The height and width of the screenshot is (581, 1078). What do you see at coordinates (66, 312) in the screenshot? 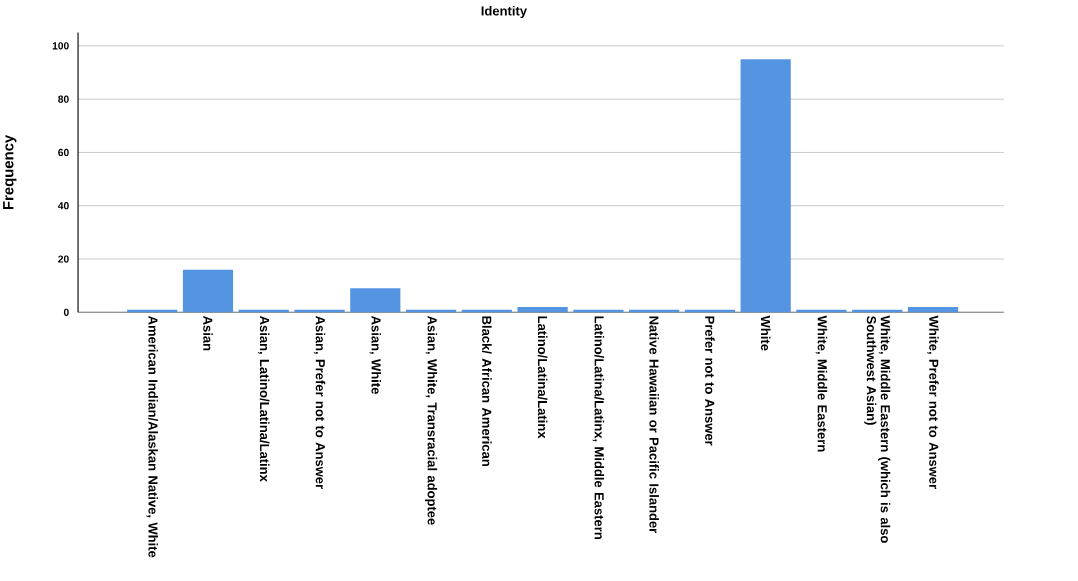
I see `y-tick-label: 0` at bounding box center [66, 312].